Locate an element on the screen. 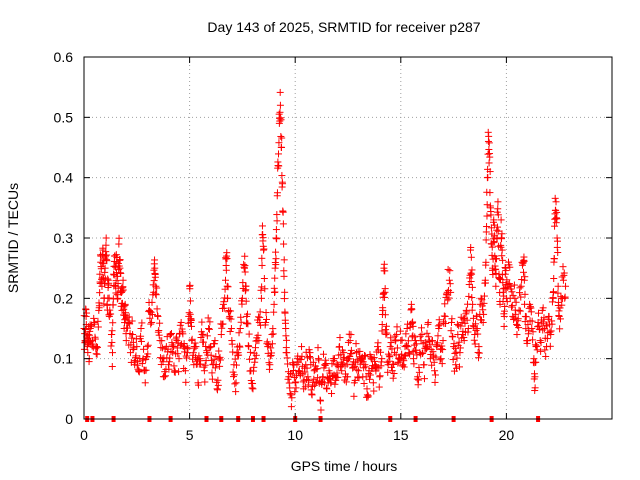  y-tick-label: 0 is located at coordinates (69, 419).